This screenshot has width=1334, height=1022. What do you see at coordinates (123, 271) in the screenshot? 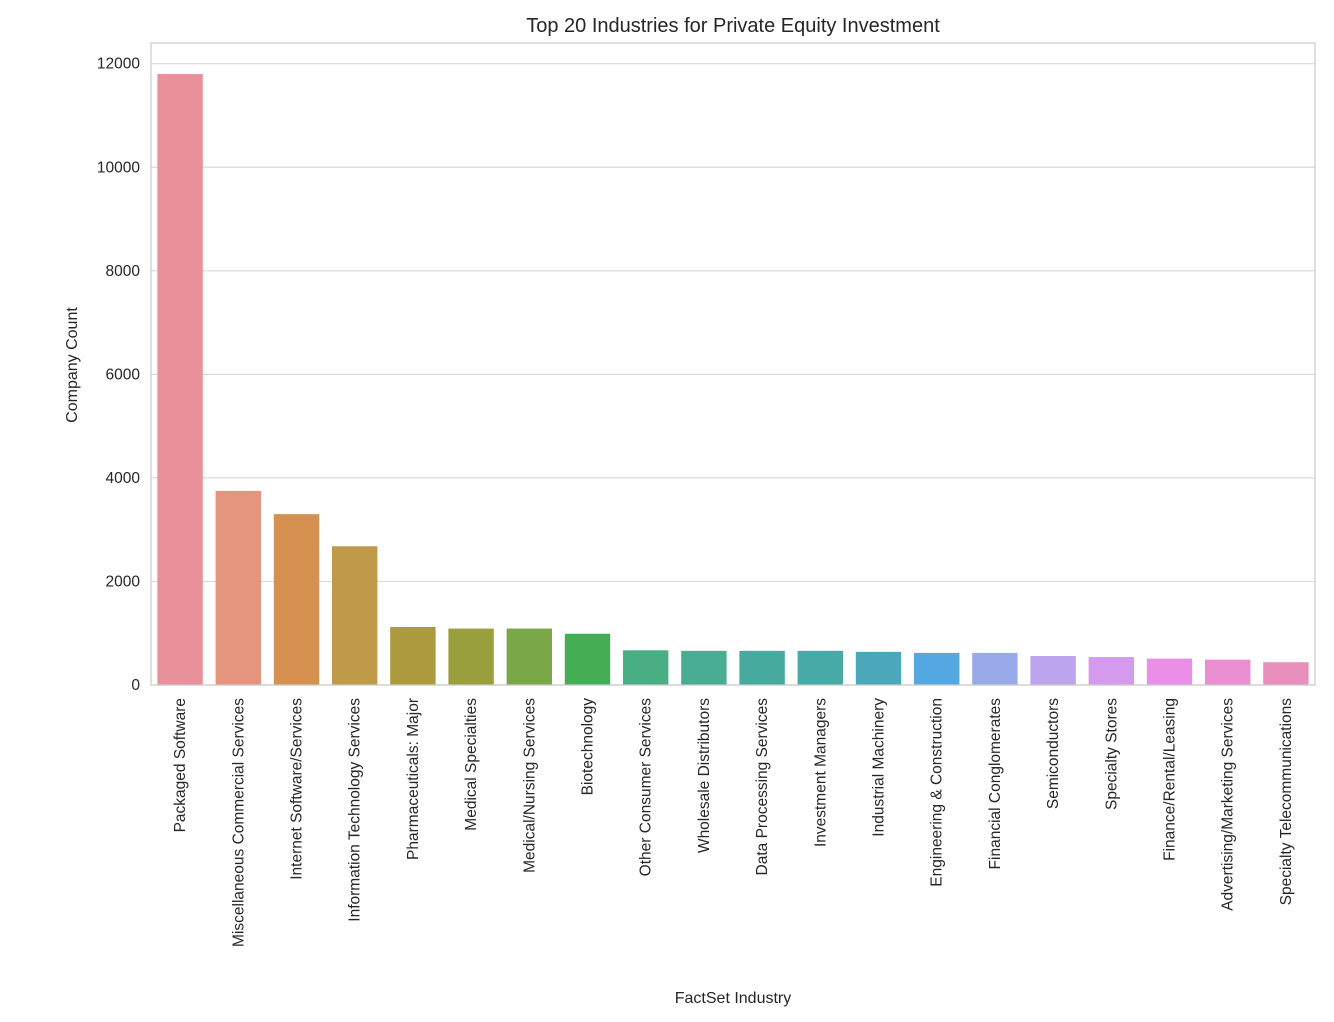
I see `y-tick-label: 8000` at bounding box center [123, 271].